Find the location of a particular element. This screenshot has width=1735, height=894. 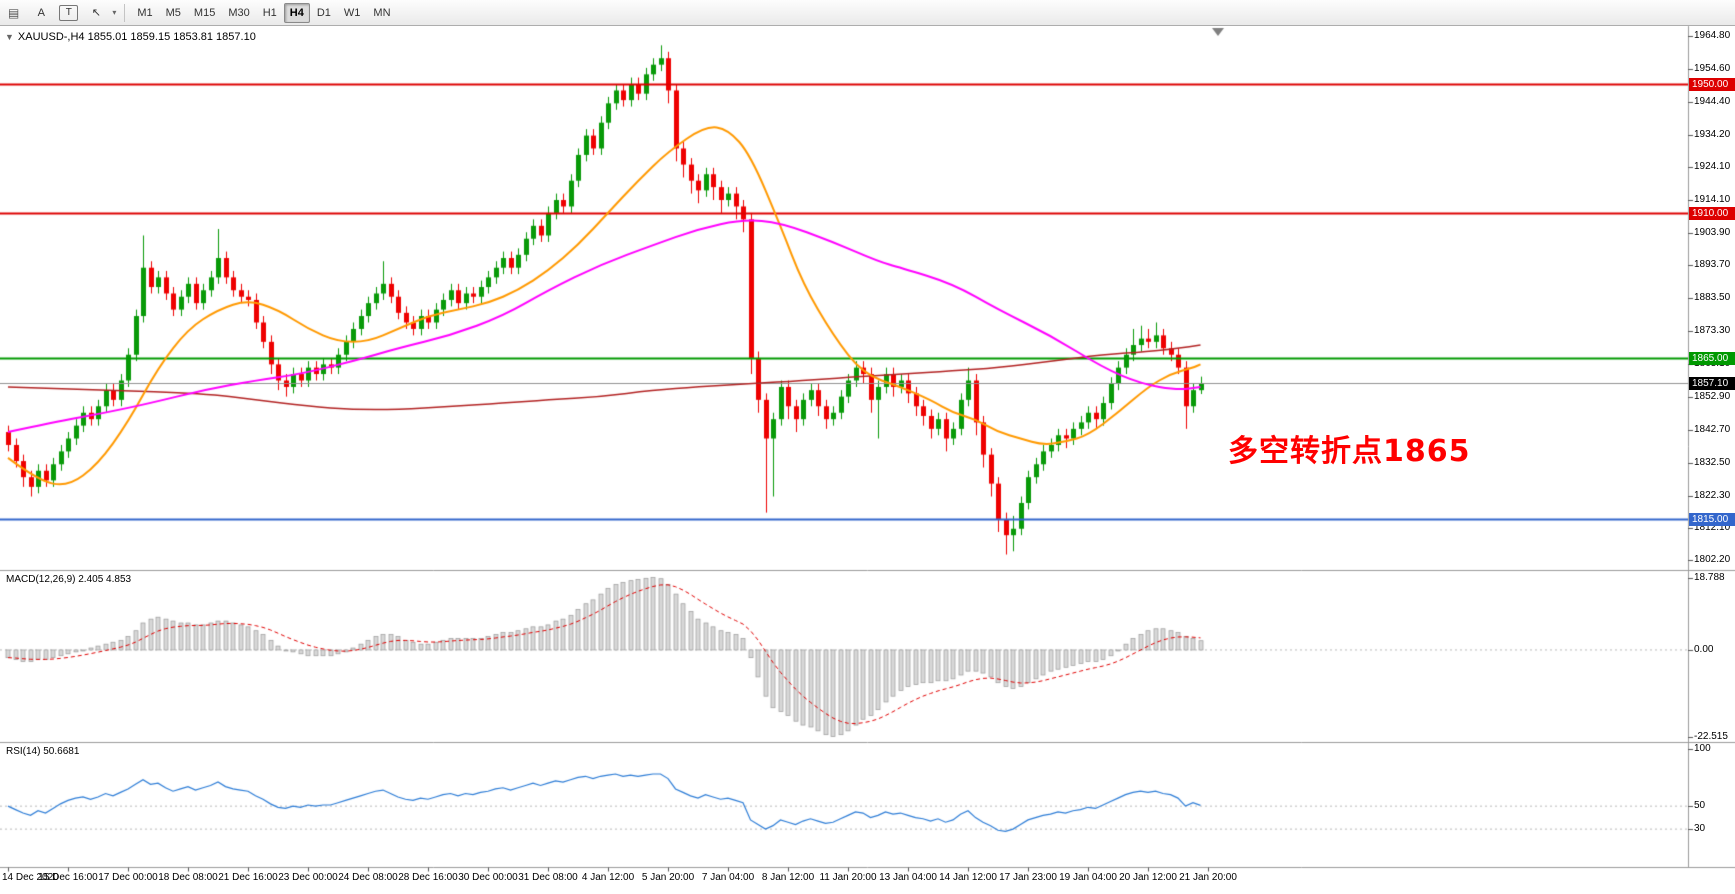

date-label: 20 Jan 12:00 is located at coordinates (1148, 877).